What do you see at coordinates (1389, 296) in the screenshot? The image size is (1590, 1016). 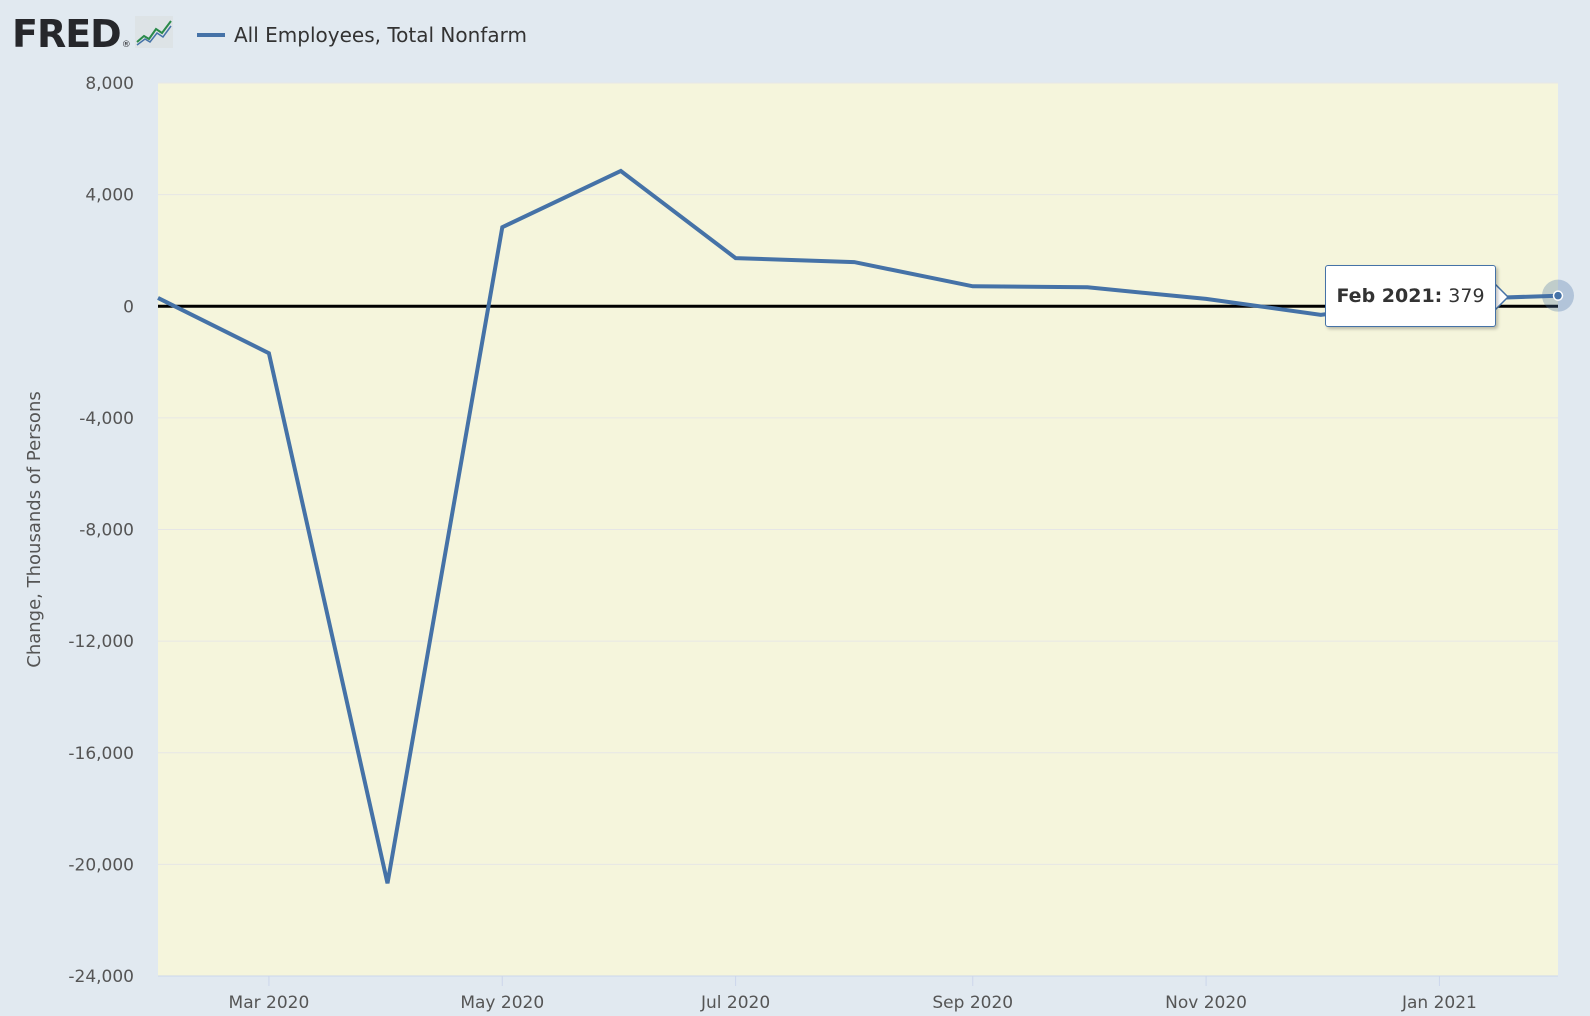 I see `tooltip-date: Feb 2021:` at bounding box center [1389, 296].